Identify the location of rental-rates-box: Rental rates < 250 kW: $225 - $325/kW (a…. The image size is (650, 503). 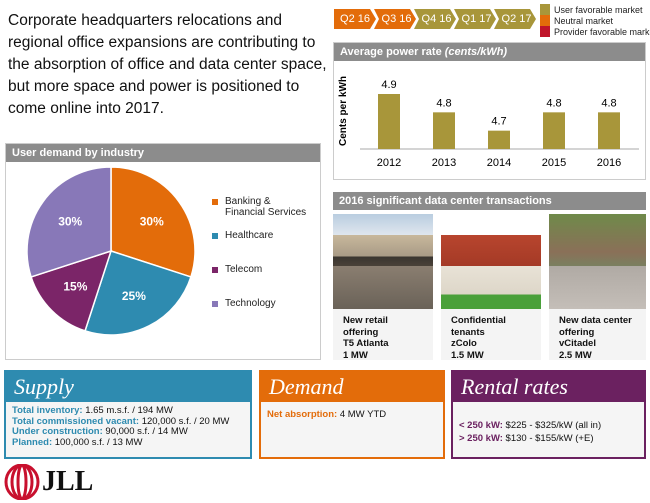
(548, 414).